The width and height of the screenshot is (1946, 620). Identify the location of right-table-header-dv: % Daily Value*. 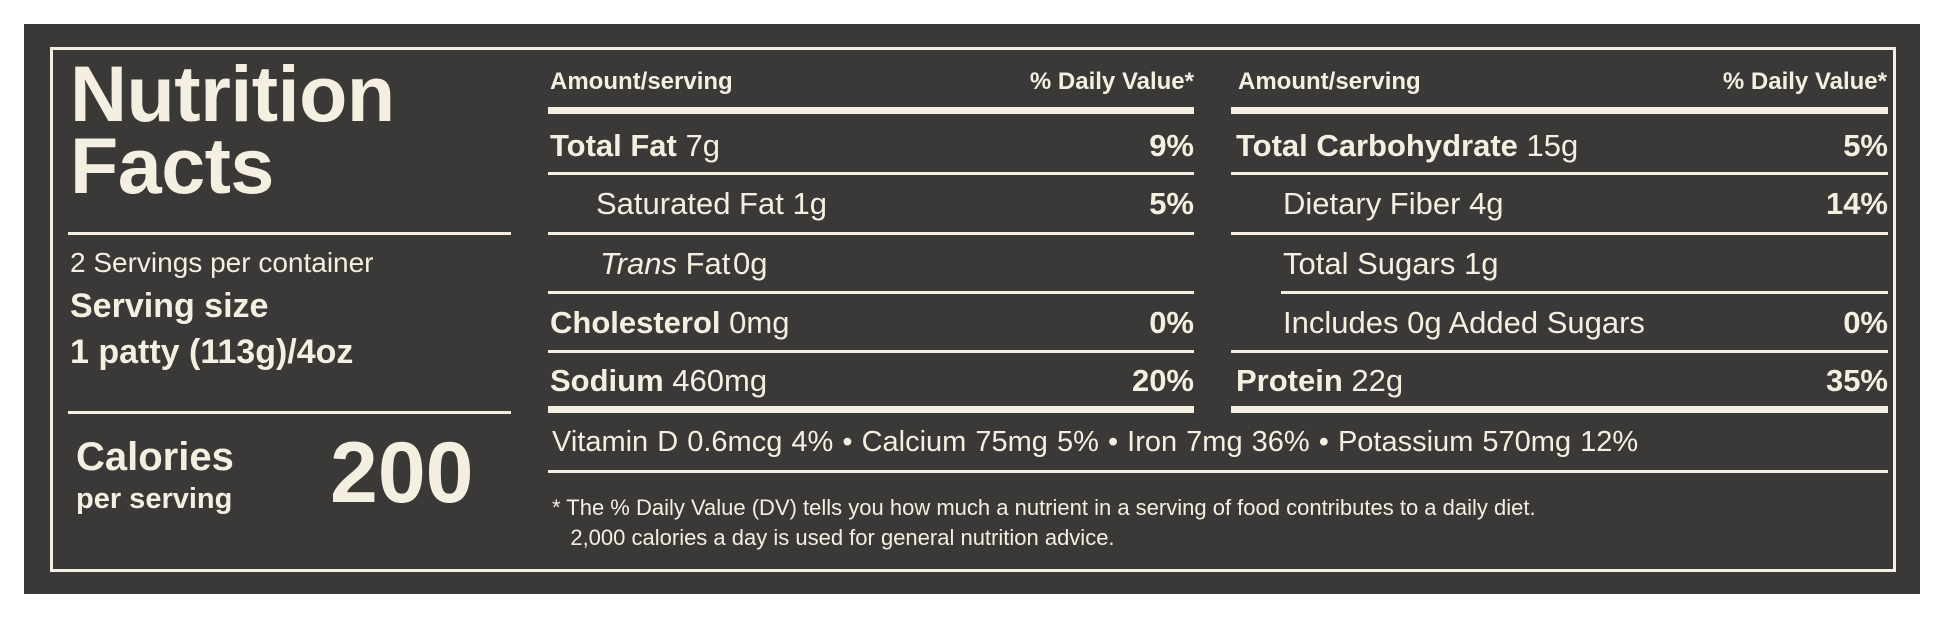
(1804, 81).